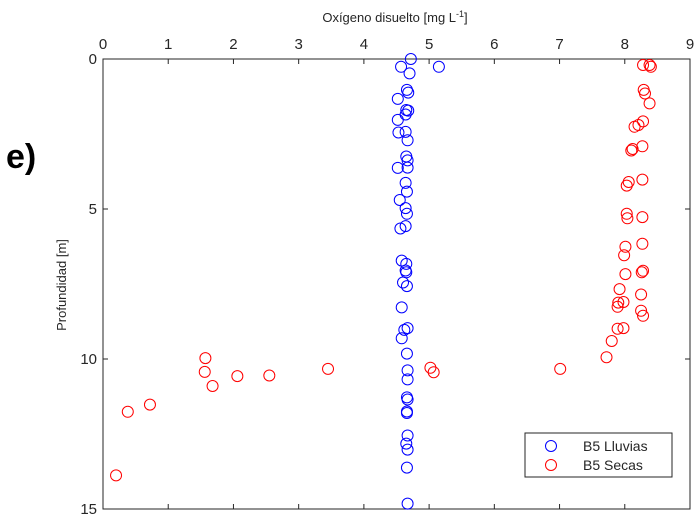 The height and width of the screenshot is (523, 698). I want to click on x-tick-label: 1, so click(168, 44).